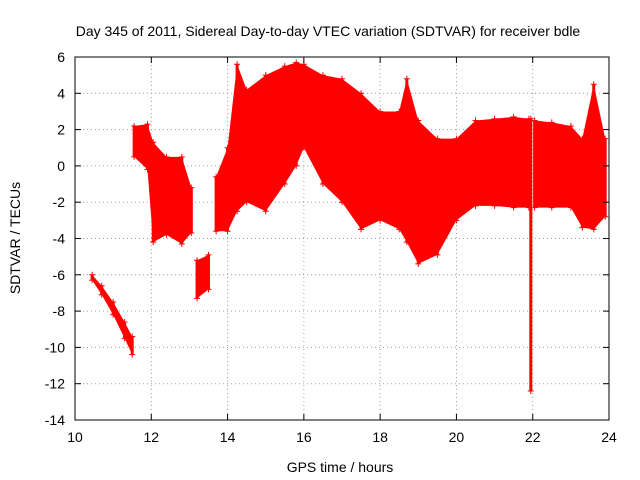 Image resolution: width=640 pixels, height=480 pixels. I want to click on y-tick-label: -12, so click(55, 384).